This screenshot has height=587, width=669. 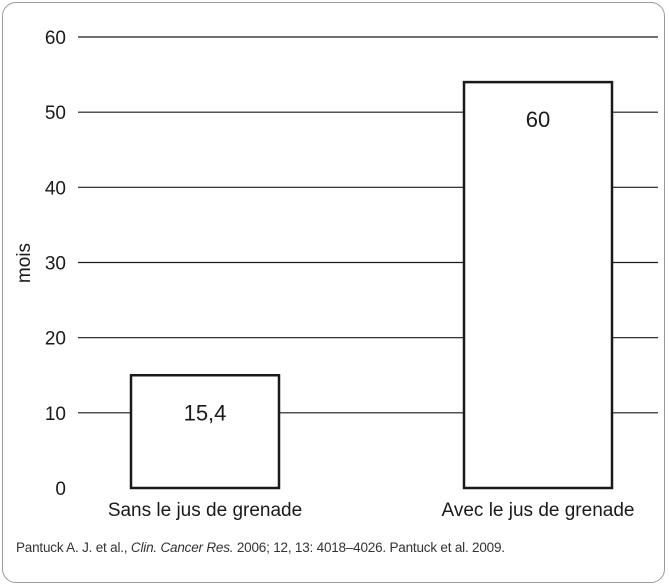 What do you see at coordinates (205, 412) in the screenshot?
I see `data-label: 15,4` at bounding box center [205, 412].